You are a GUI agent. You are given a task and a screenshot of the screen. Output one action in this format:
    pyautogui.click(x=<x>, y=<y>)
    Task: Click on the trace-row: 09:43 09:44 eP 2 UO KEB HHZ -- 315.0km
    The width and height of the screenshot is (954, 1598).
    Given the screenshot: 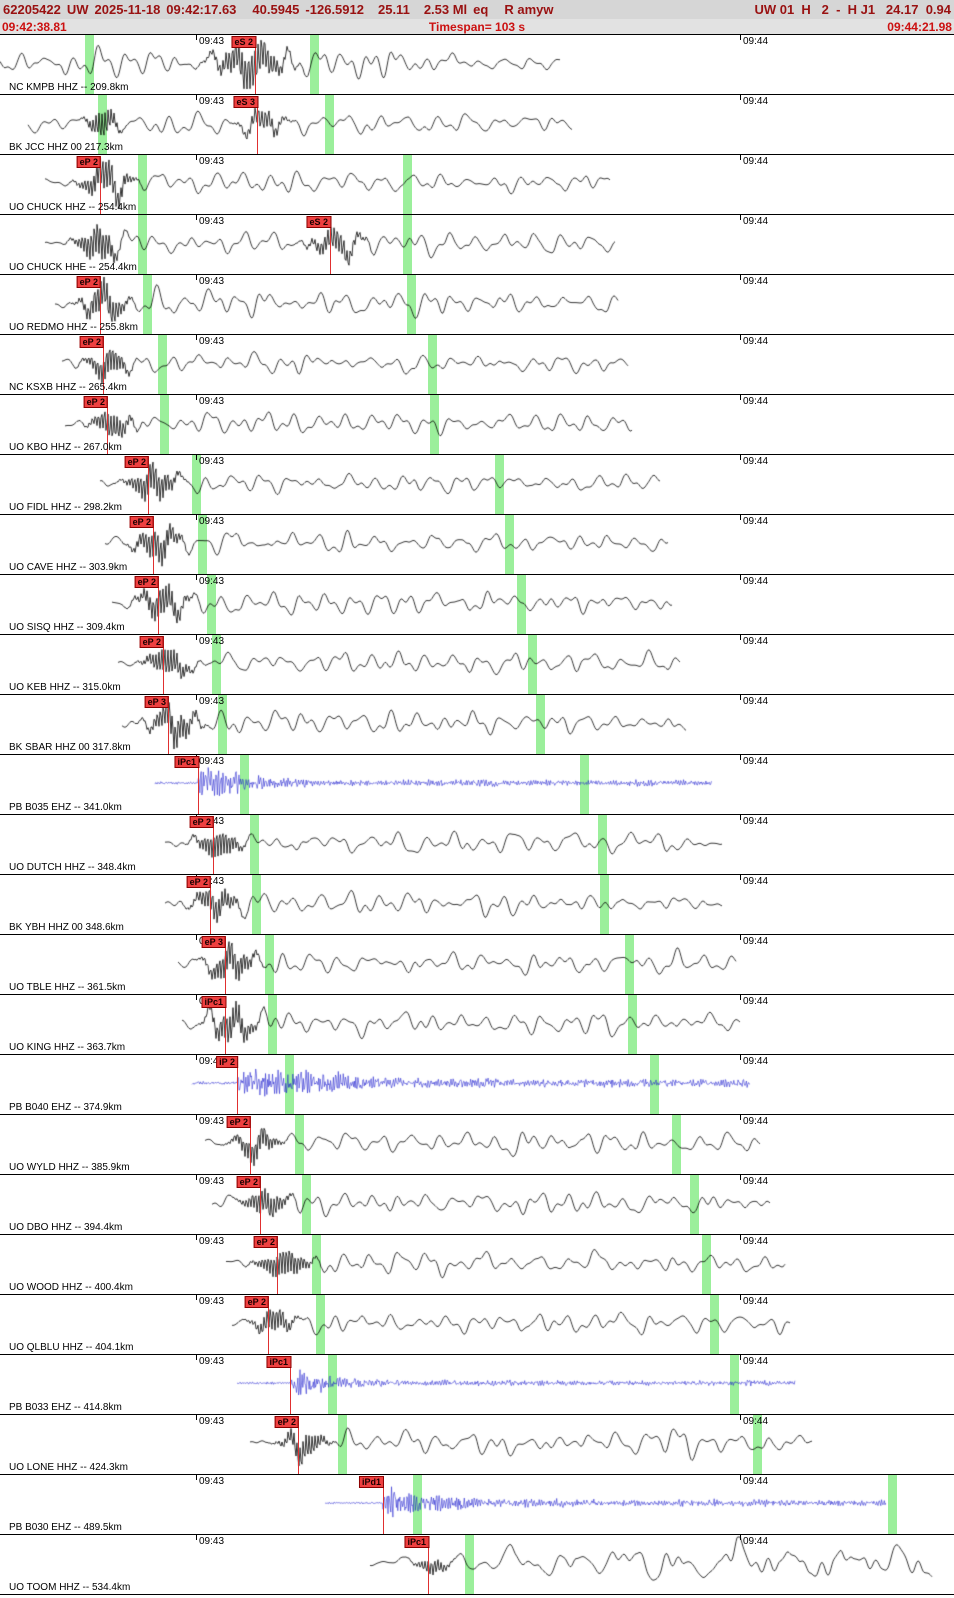 What is the action you would take?
    pyautogui.click(x=477, y=665)
    